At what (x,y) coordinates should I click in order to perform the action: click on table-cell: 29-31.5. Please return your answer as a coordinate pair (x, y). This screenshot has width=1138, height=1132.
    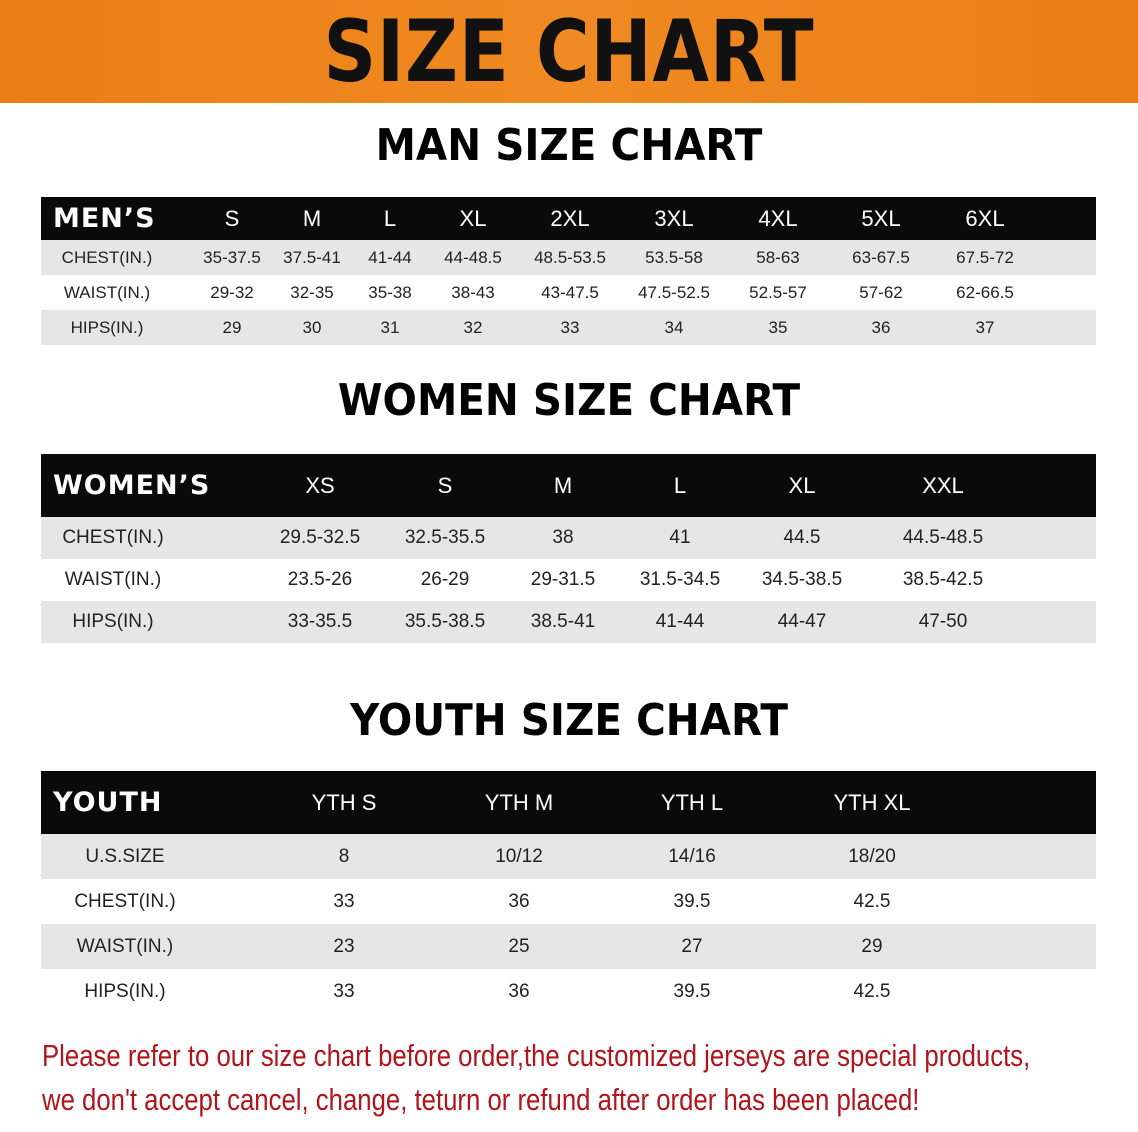
    Looking at the image, I should click on (563, 579).